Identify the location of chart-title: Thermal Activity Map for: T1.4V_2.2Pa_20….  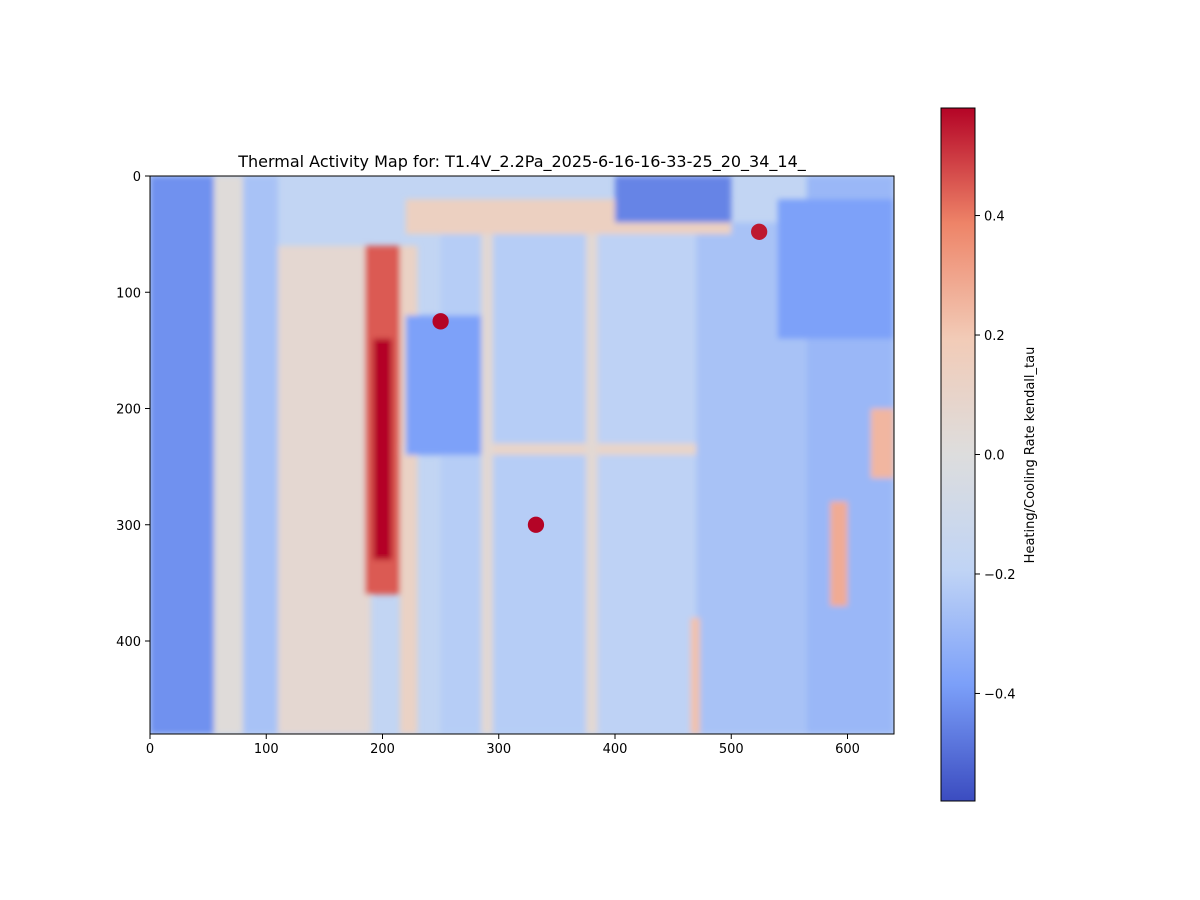
(522, 162).